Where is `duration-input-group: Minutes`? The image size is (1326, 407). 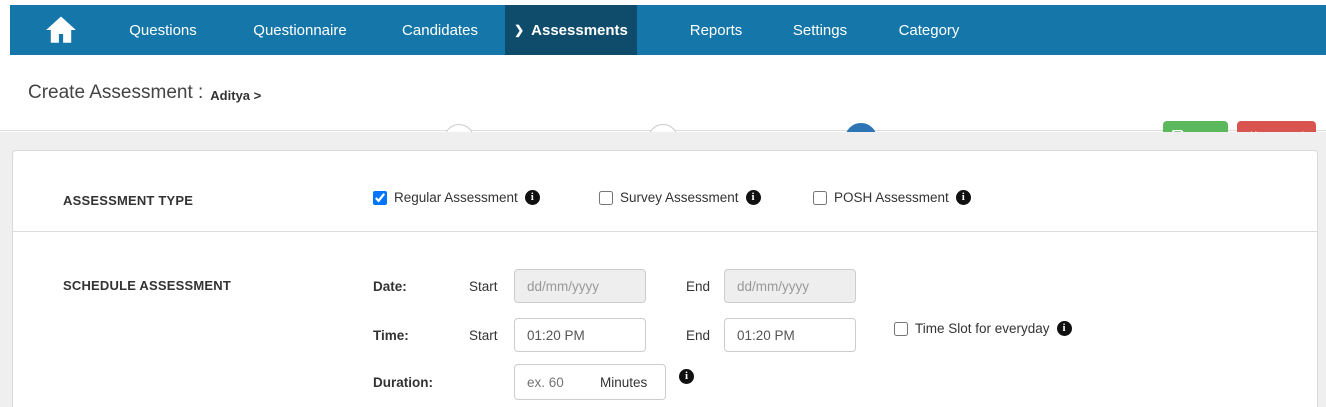
duration-input-group: Minutes is located at coordinates (590, 382).